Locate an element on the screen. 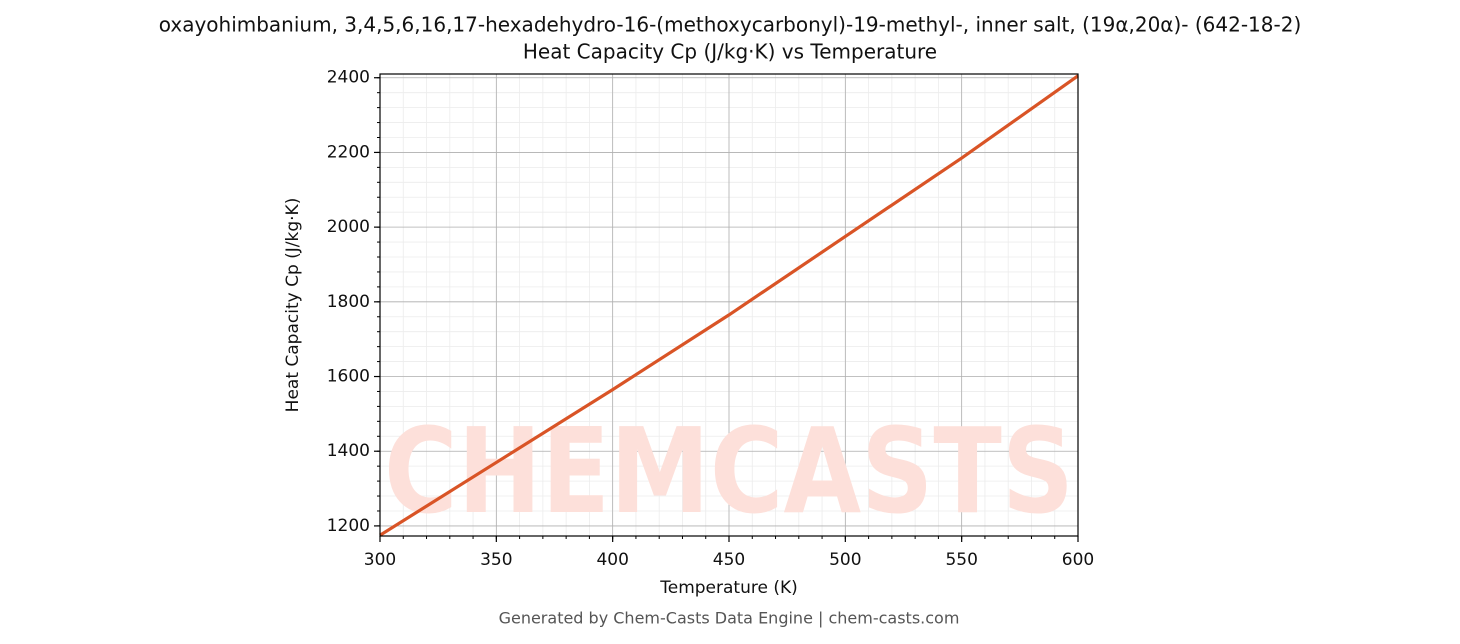  x-tick-label: 300 is located at coordinates (380, 560).